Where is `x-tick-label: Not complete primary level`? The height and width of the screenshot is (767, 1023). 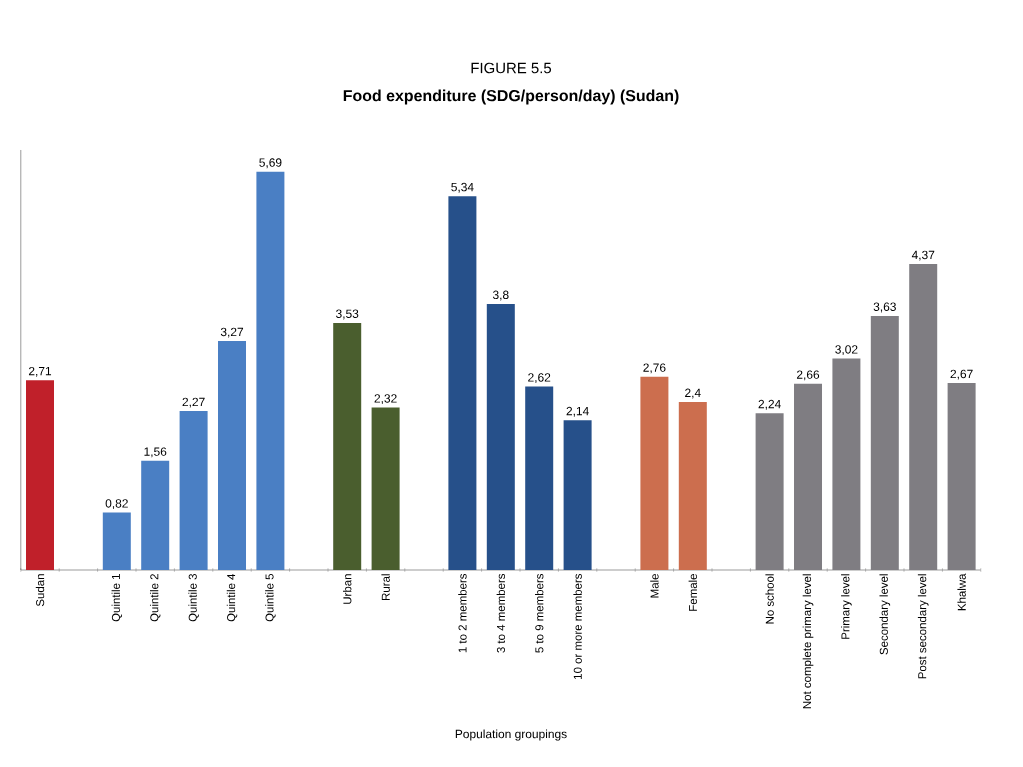
x-tick-label: Not complete primary level is located at coordinates (808, 641).